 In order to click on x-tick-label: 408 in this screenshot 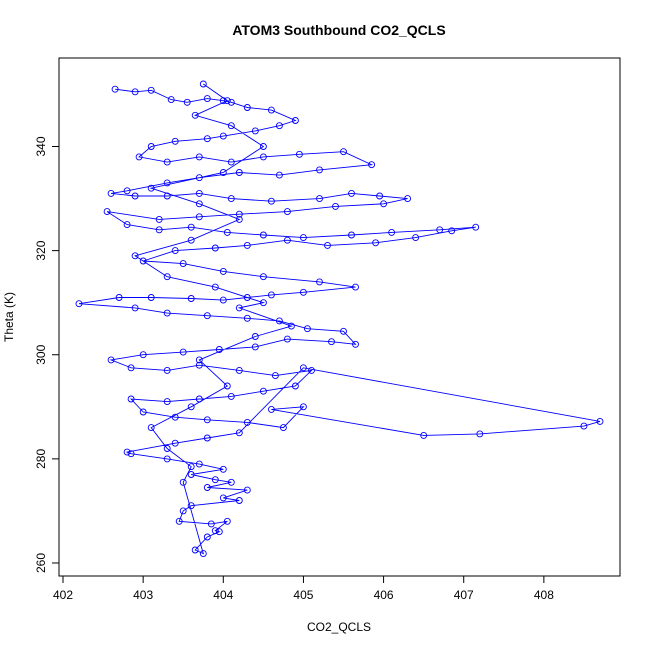, I will do `click(544, 595)`.